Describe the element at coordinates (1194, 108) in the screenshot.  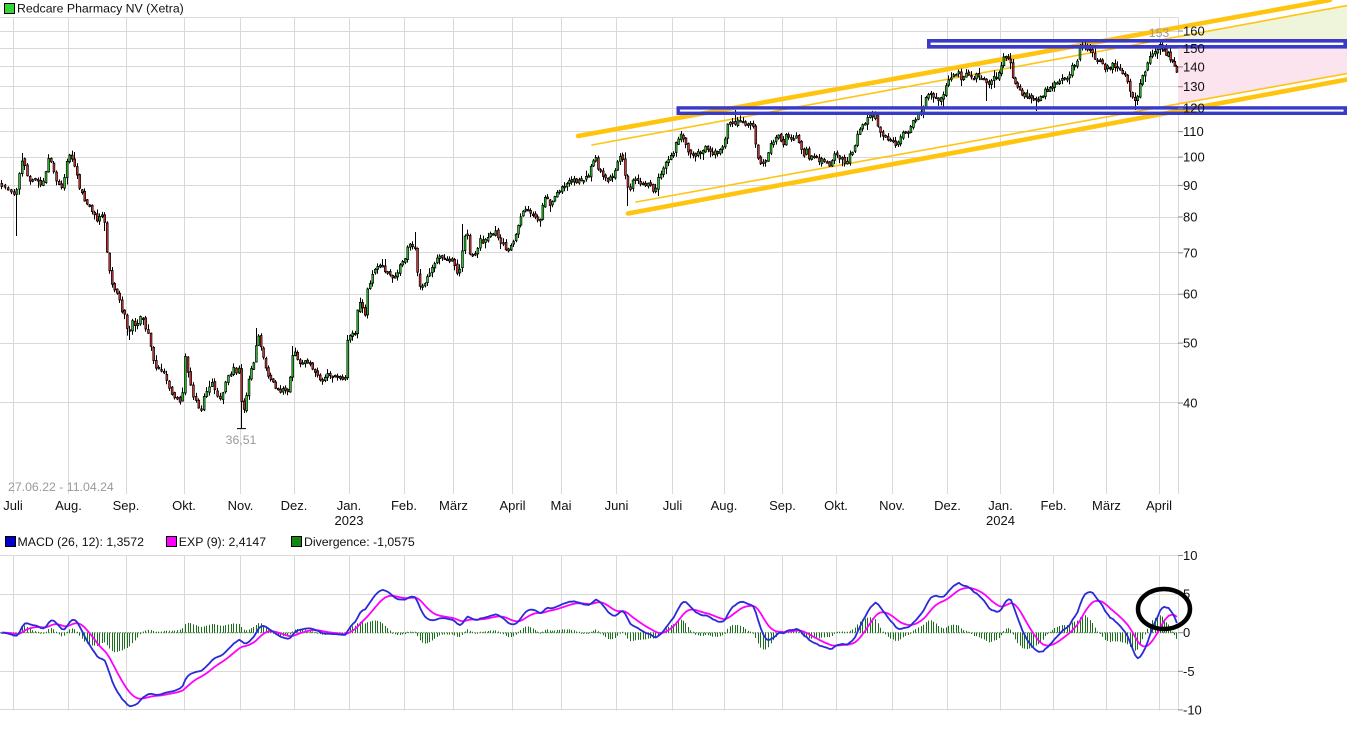
I see `svg-text: 120` at that location.